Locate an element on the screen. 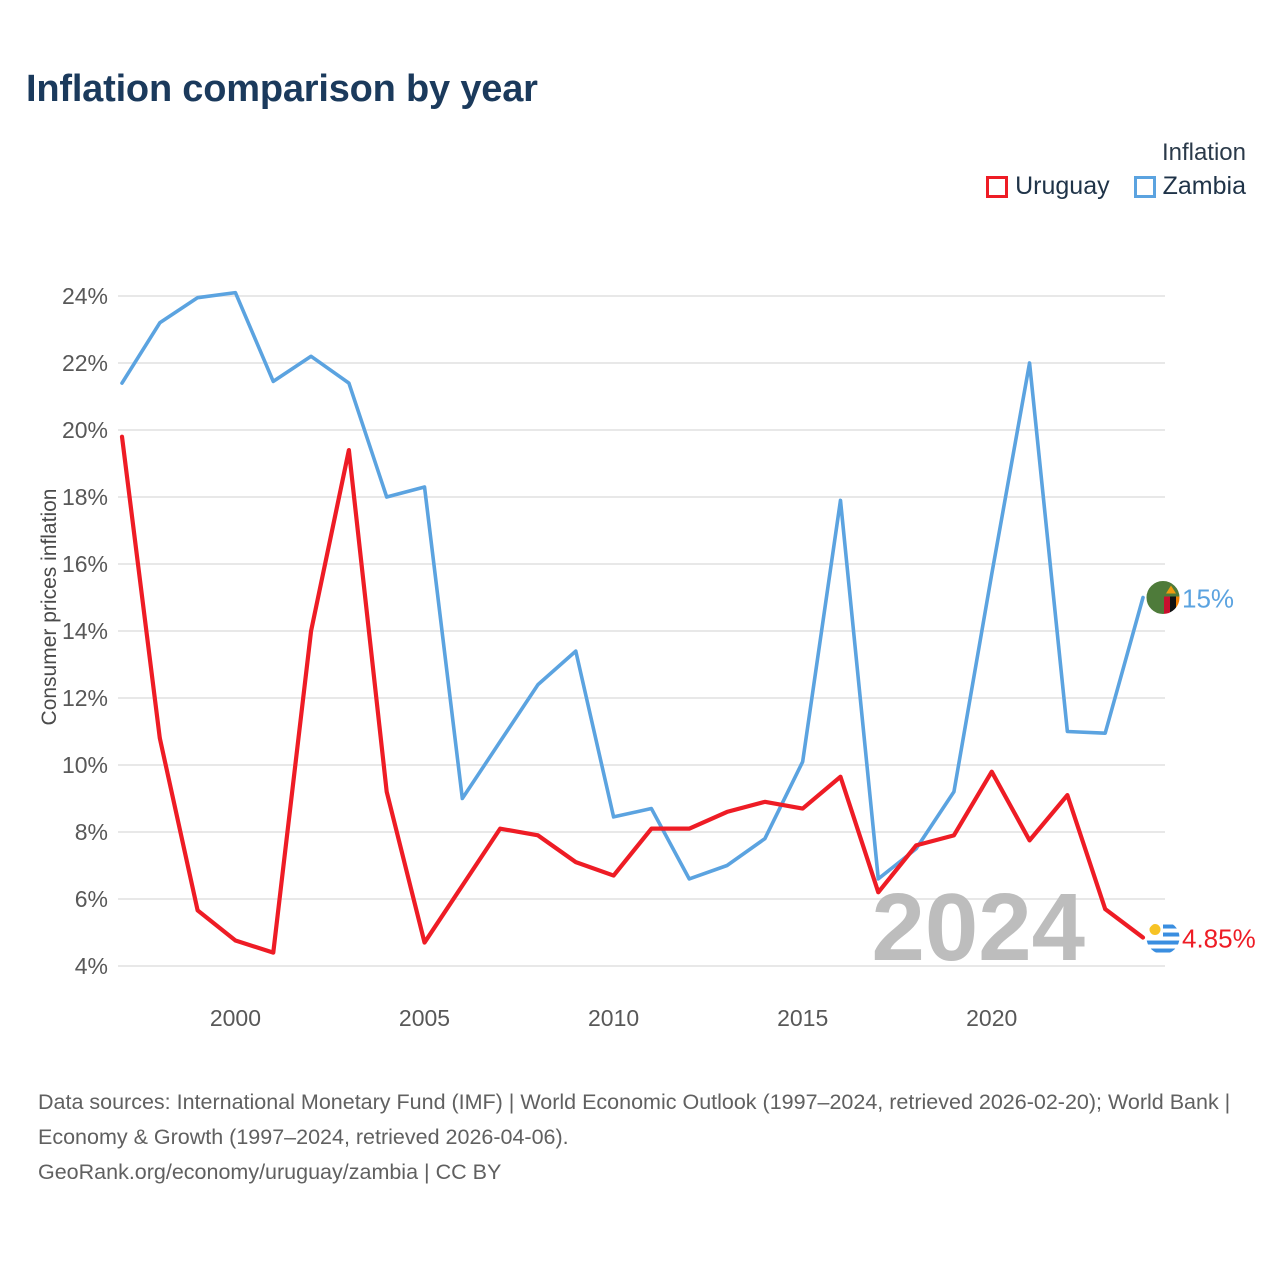 Image resolution: width=1280 pixels, height=1280 pixels. svg-text: 2010 is located at coordinates (613, 1018).